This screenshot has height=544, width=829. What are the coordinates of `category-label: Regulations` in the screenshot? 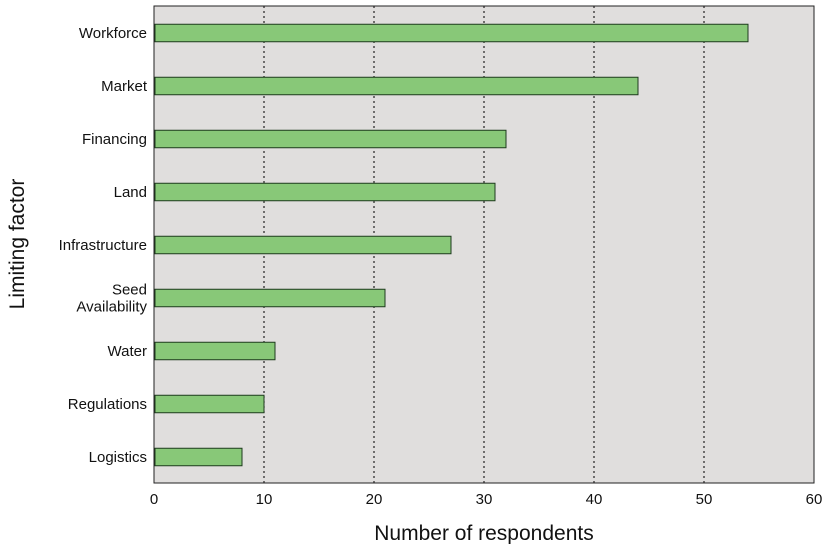 It's located at (107, 404).